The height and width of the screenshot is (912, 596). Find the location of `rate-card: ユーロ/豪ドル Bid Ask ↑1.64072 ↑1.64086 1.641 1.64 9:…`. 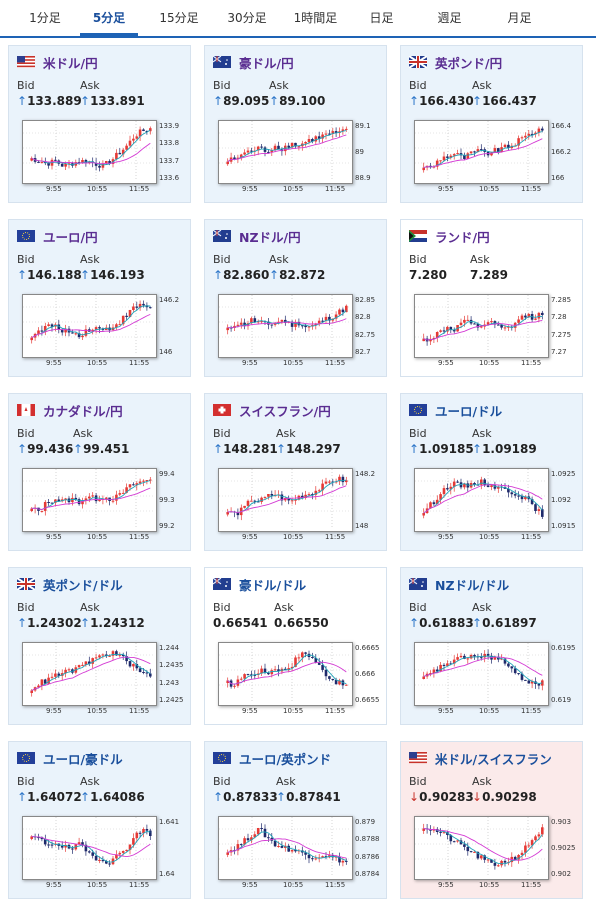

rate-card: ユーロ/豪ドル Bid Ask ↑1.64072 ↑1.64086 1.641 1.64 9:… is located at coordinates (99, 820).